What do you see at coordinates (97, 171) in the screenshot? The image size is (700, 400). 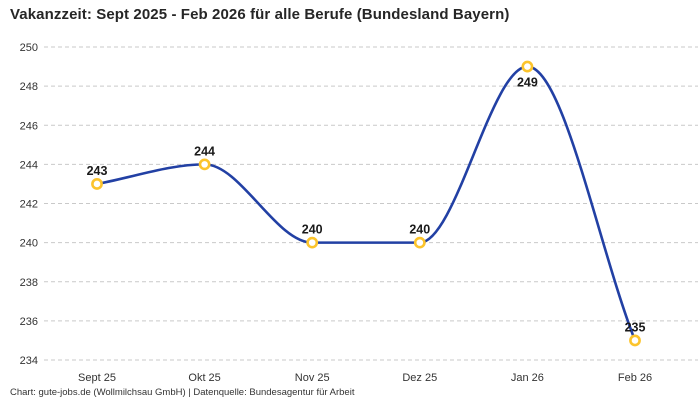 I see `data-point-label: 243` at bounding box center [97, 171].